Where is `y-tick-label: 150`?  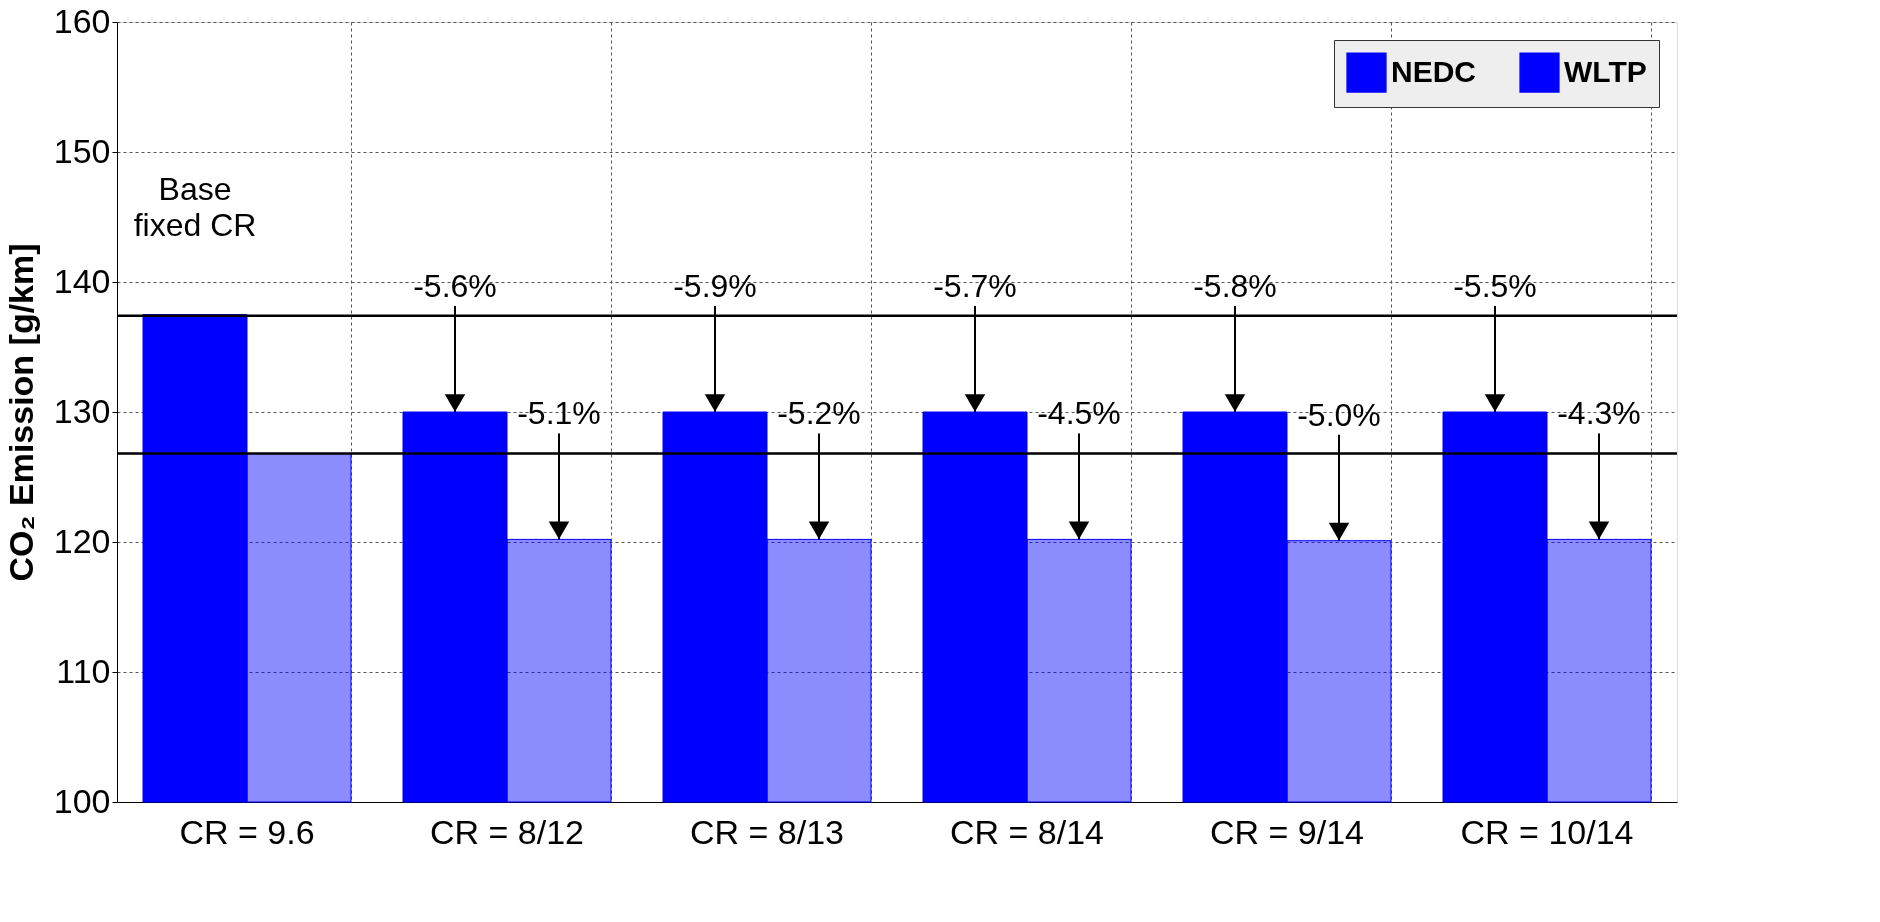 y-tick-label: 150 is located at coordinates (82, 150).